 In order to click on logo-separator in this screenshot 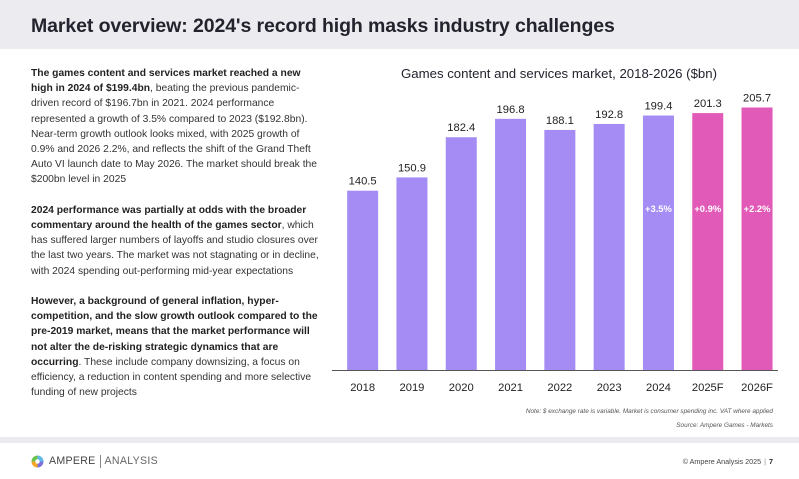, I will do `click(100, 461)`.